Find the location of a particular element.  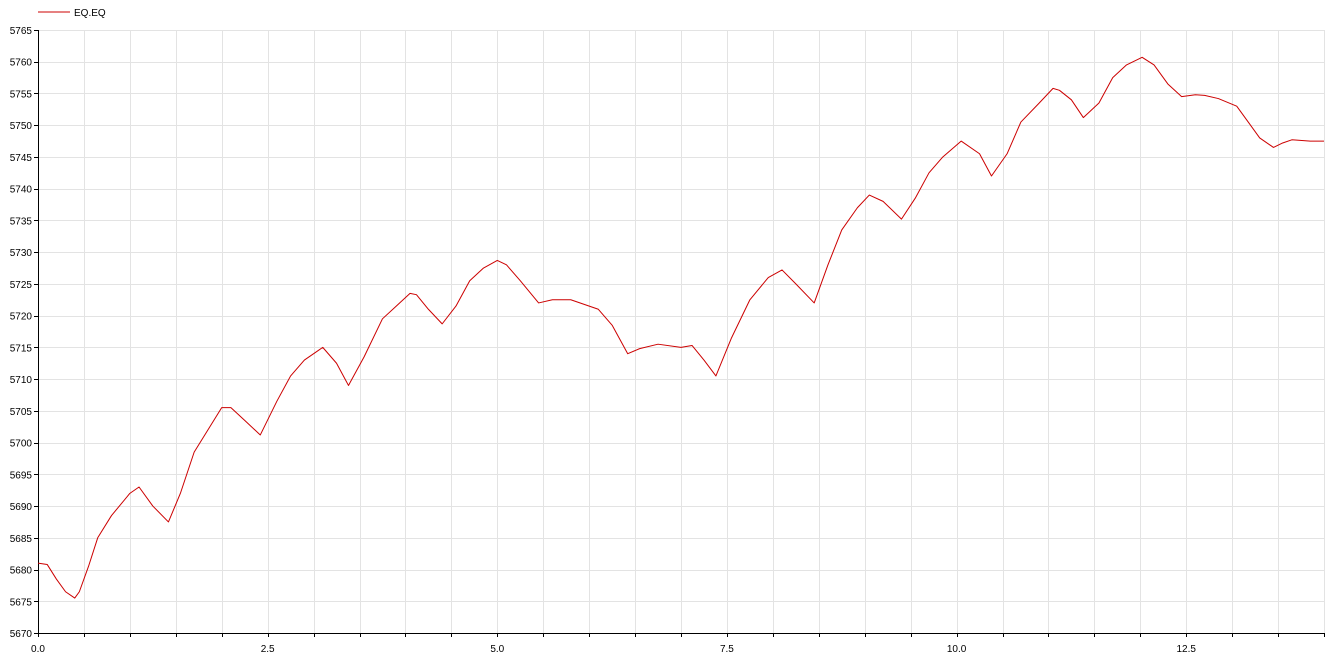

y-tick-label: 5720 is located at coordinates (21, 317).